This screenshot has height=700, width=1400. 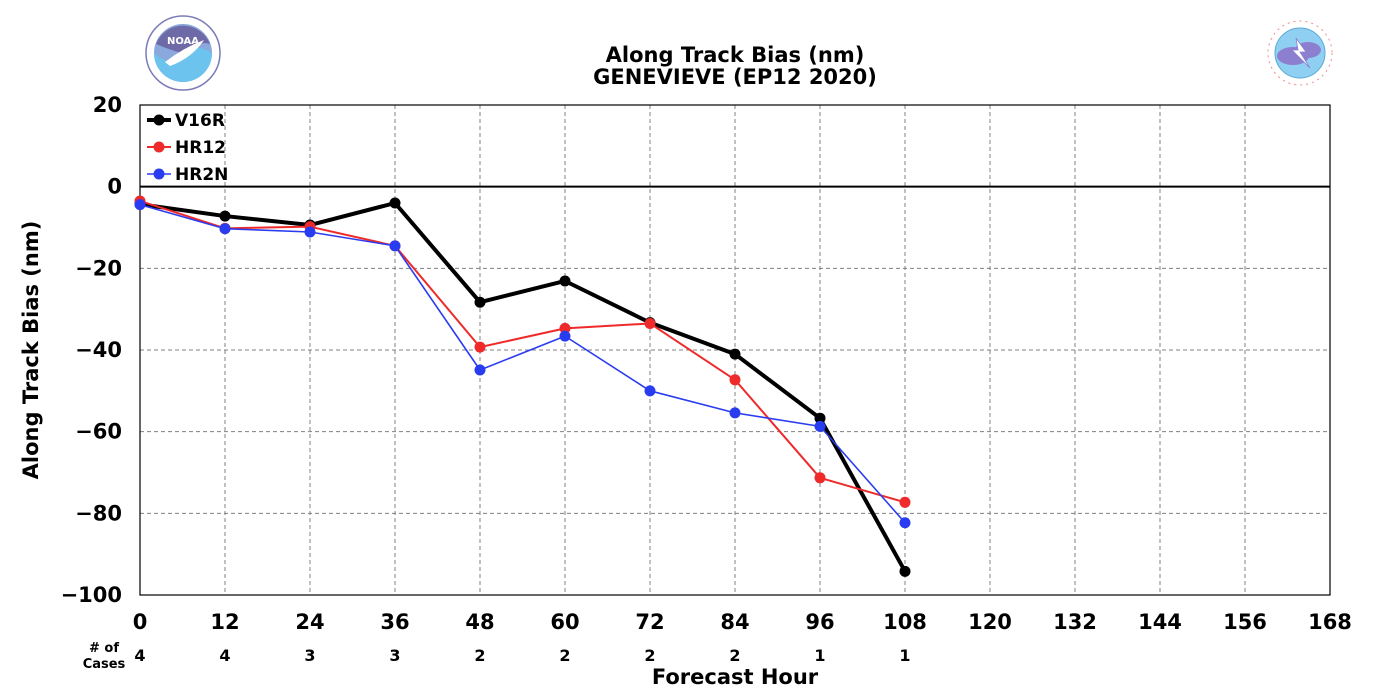 What do you see at coordinates (140, 622) in the screenshot?
I see `x-tick-label: 0` at bounding box center [140, 622].